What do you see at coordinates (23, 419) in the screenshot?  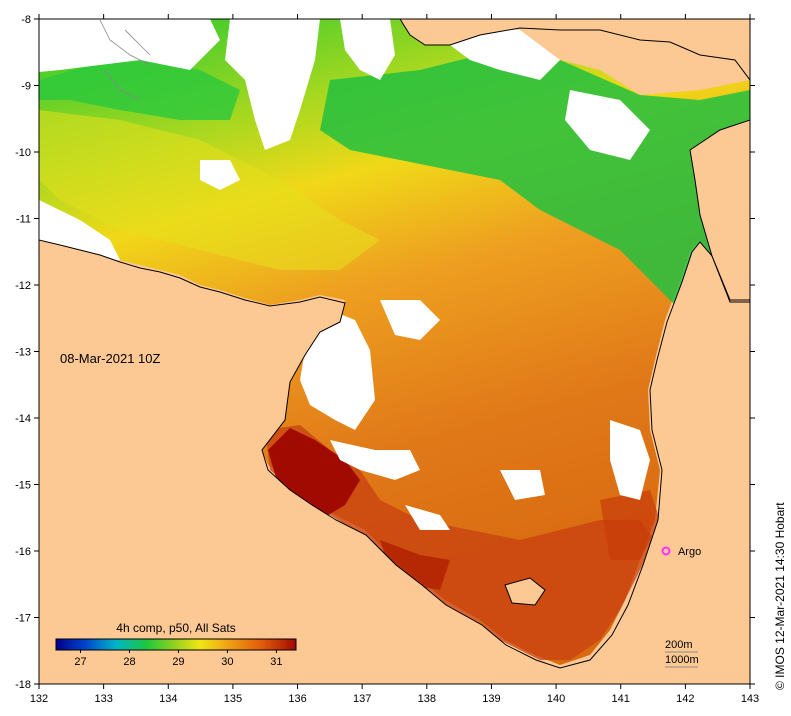 I see `y-tick-label: -14` at bounding box center [23, 419].